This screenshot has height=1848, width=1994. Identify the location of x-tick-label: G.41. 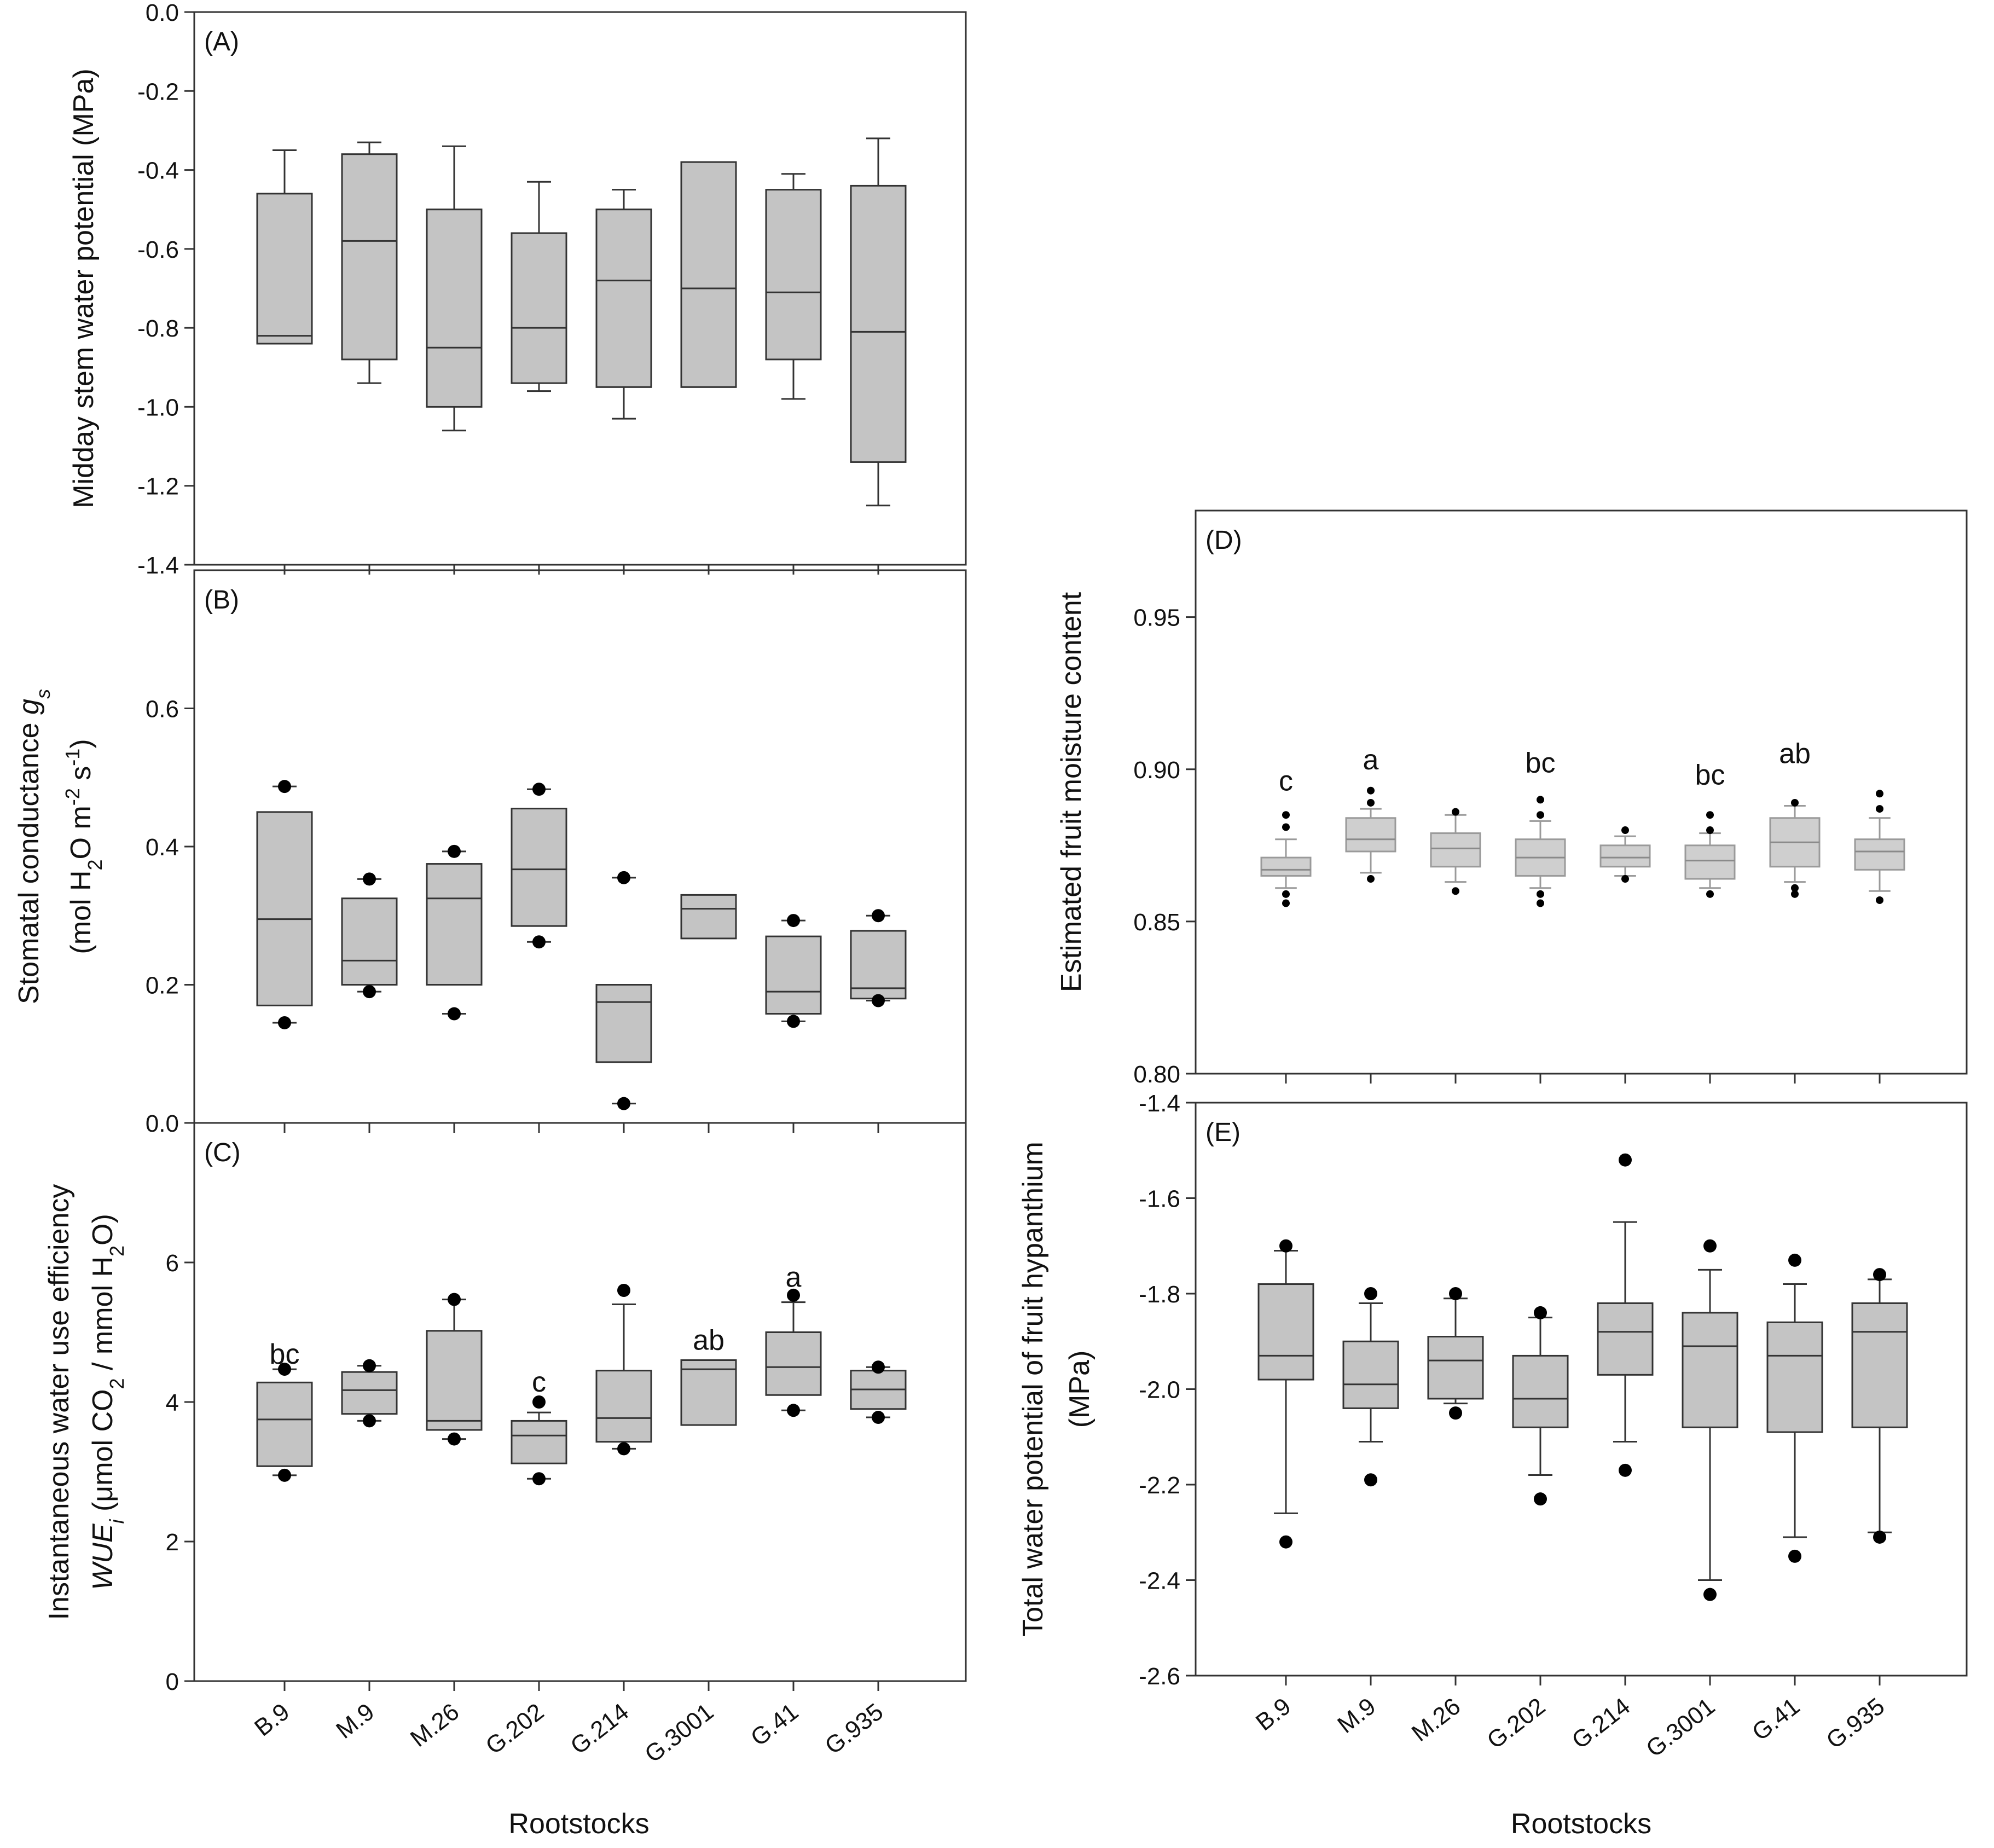
(1776, 1719).